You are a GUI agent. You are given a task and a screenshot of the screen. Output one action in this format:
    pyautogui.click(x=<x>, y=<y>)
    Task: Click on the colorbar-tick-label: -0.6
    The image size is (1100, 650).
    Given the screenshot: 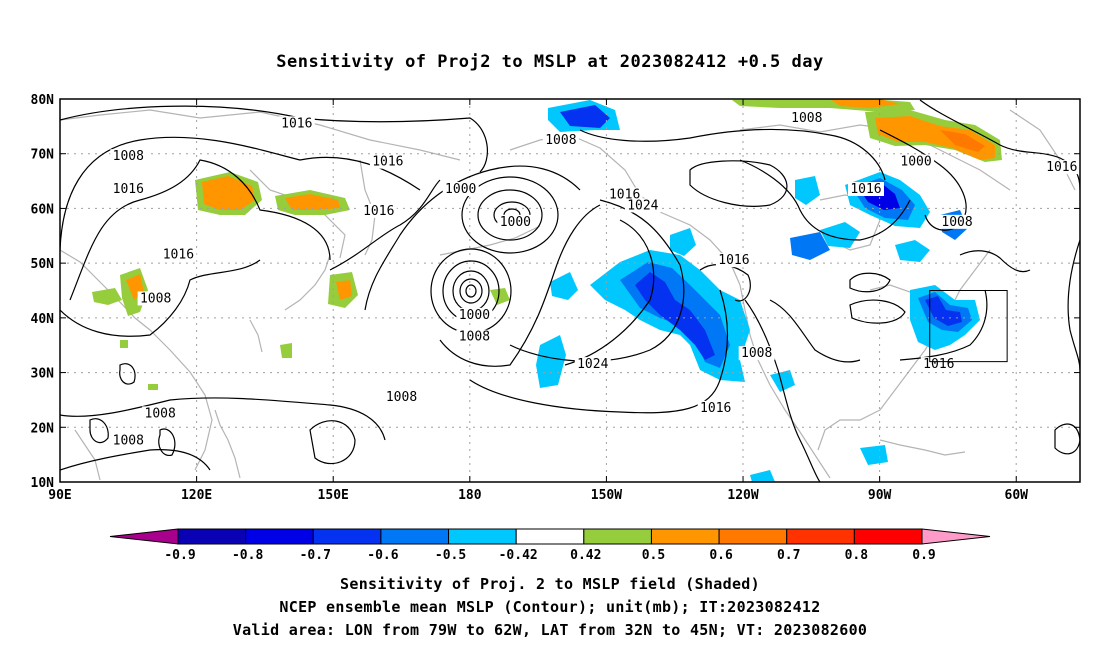 What is the action you would take?
    pyautogui.click(x=382, y=555)
    